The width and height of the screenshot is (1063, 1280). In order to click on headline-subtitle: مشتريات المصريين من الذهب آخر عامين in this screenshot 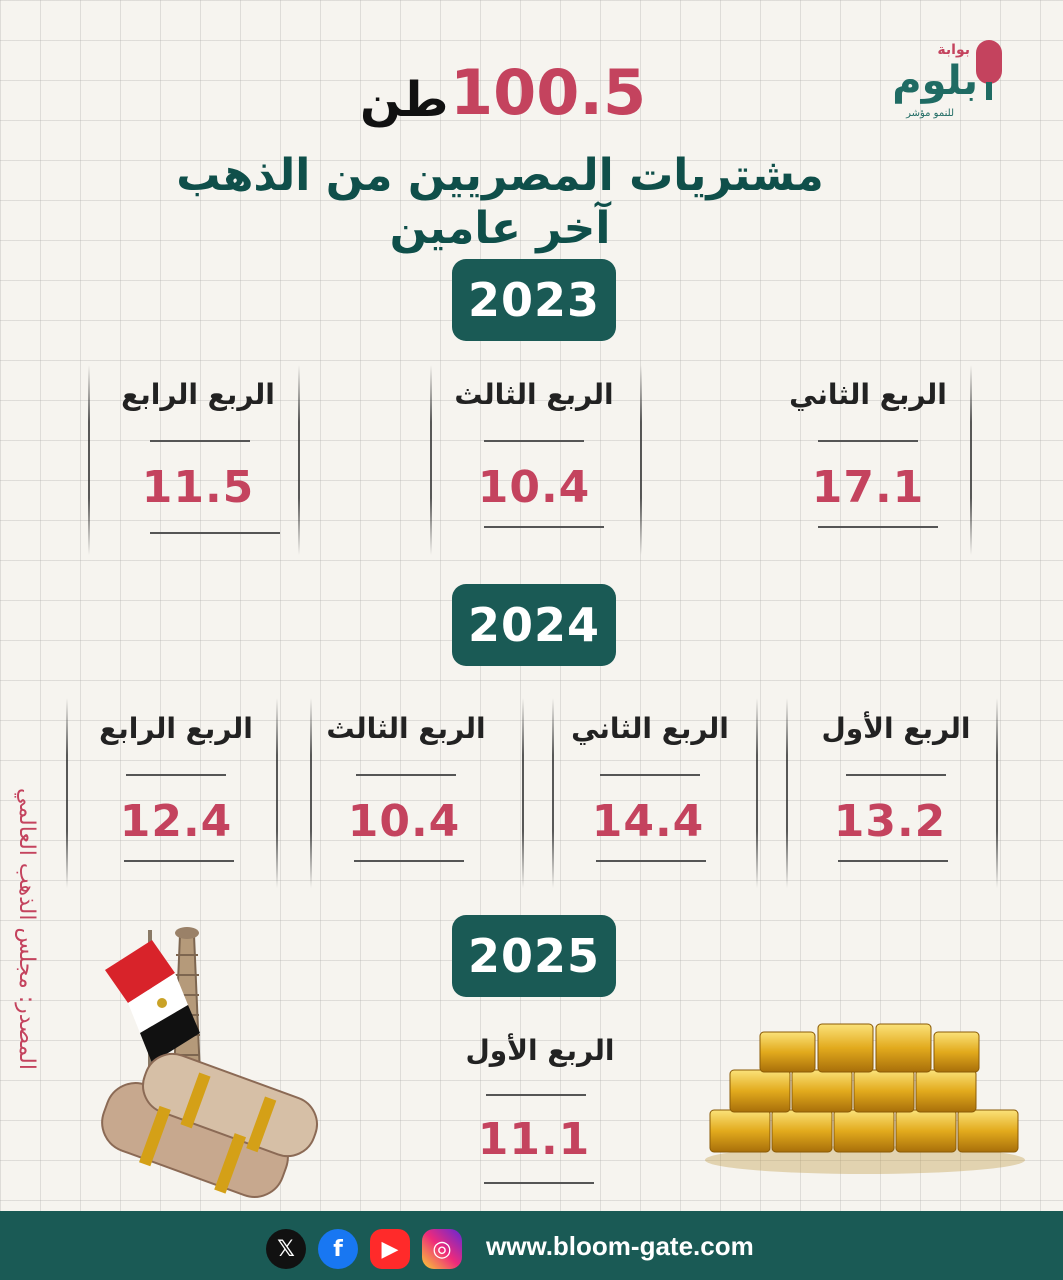, I will do `click(500, 202)`.